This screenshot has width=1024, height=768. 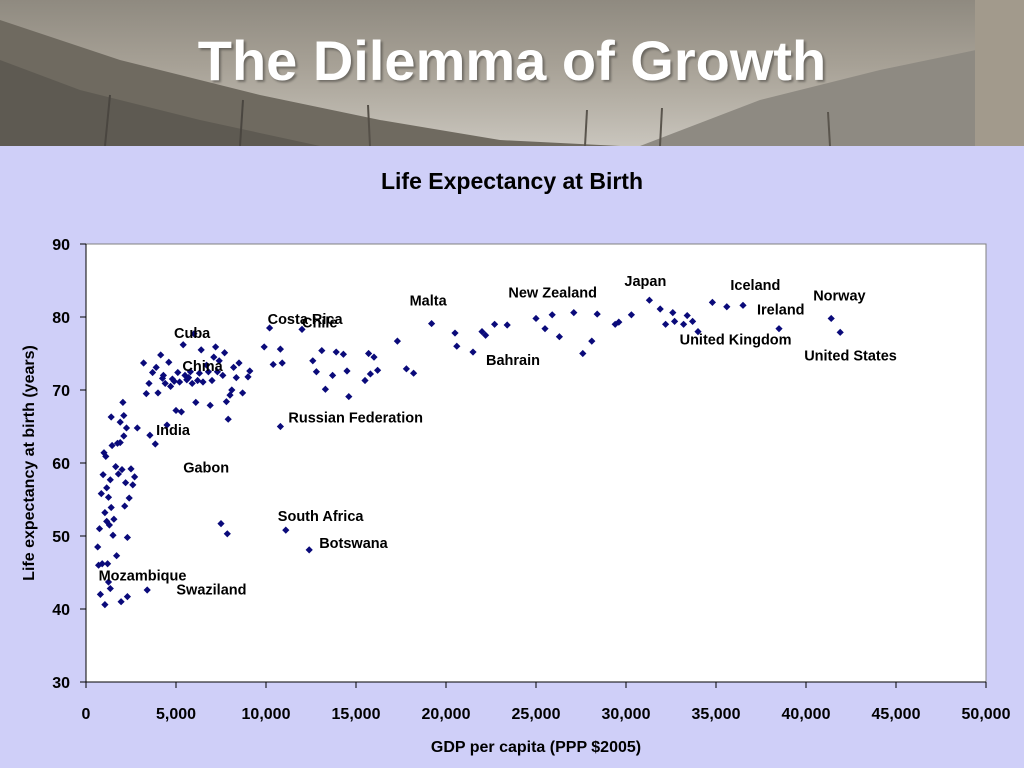 I want to click on right-edge-image-panel, so click(x=999, y=73).